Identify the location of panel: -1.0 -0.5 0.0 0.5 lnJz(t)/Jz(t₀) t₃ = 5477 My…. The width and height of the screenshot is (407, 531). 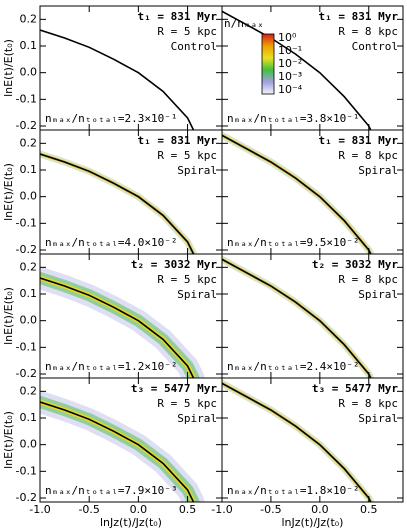
(307, 453).